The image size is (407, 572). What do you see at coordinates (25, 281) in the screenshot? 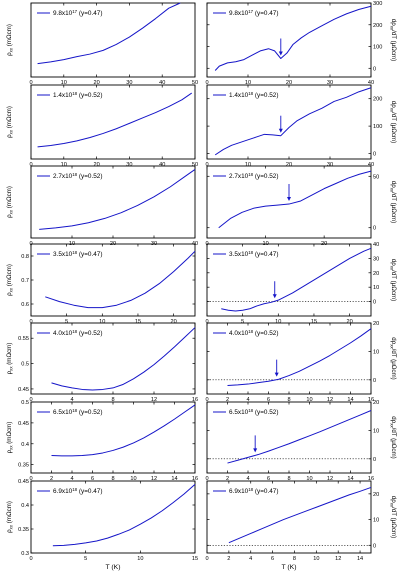
I see `y-tick-label: 0.7` at bounding box center [25, 281].